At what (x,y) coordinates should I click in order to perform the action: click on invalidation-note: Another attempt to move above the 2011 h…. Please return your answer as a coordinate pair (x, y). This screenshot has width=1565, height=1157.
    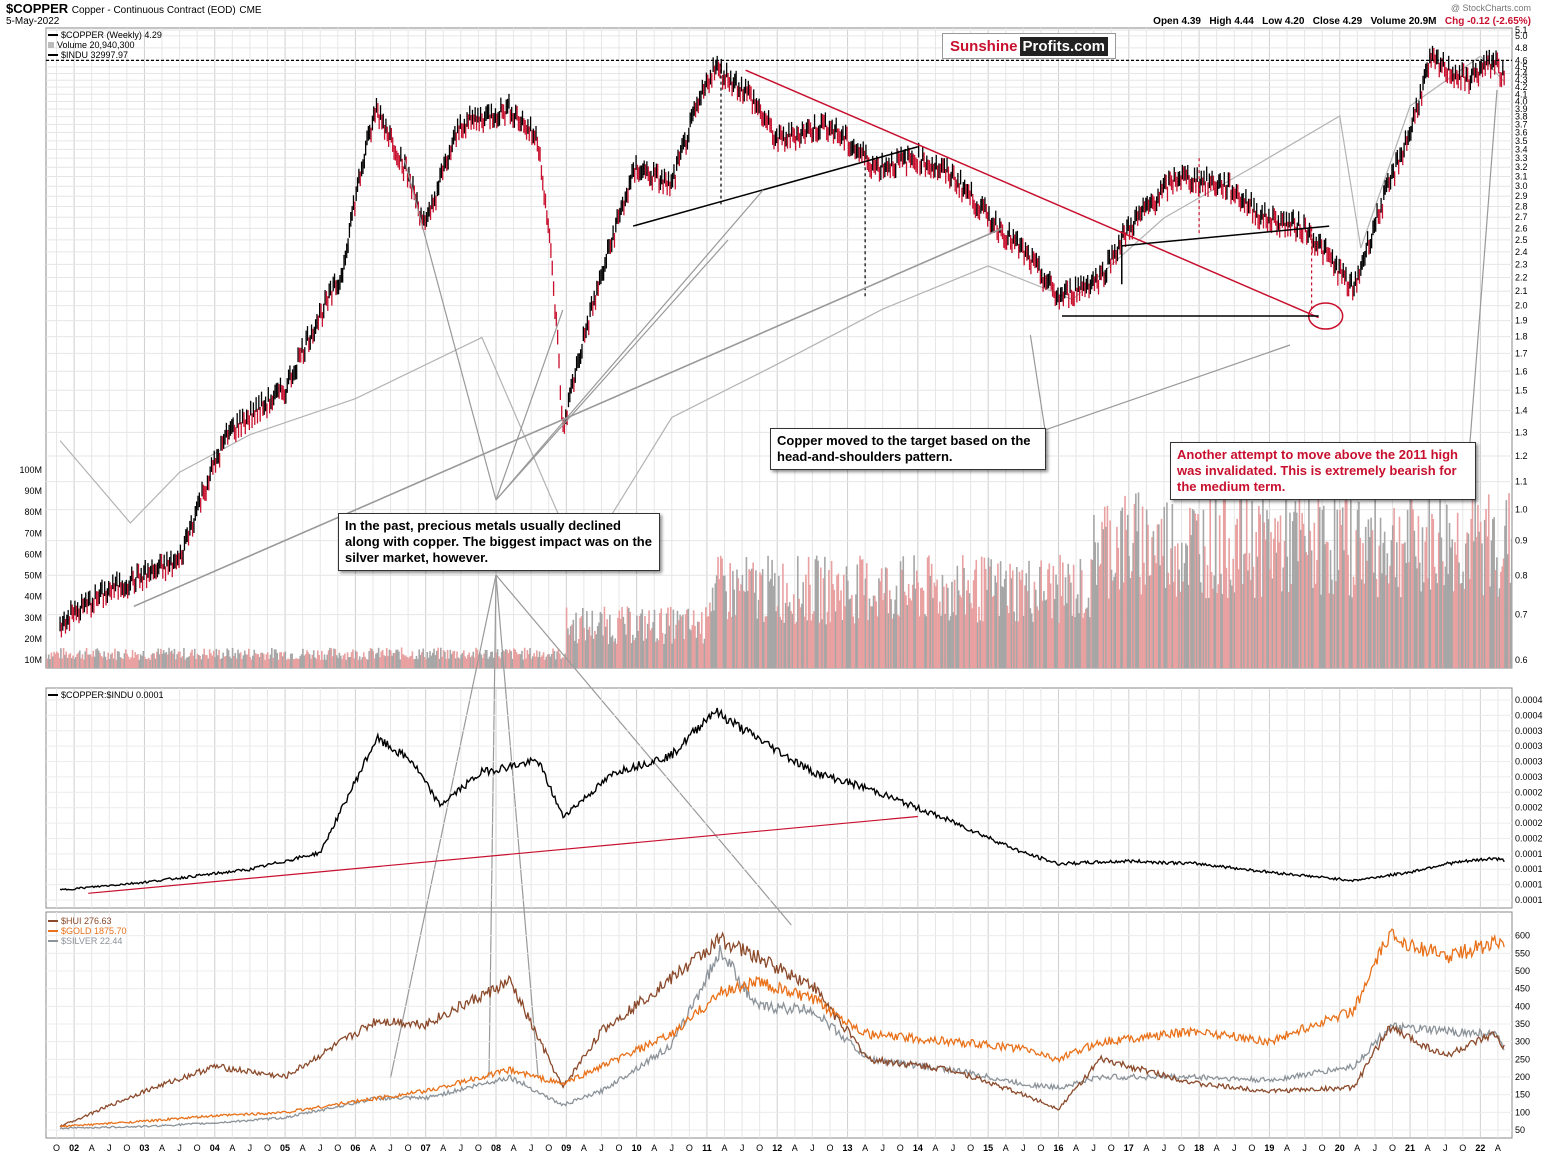
    Looking at the image, I should click on (1323, 471).